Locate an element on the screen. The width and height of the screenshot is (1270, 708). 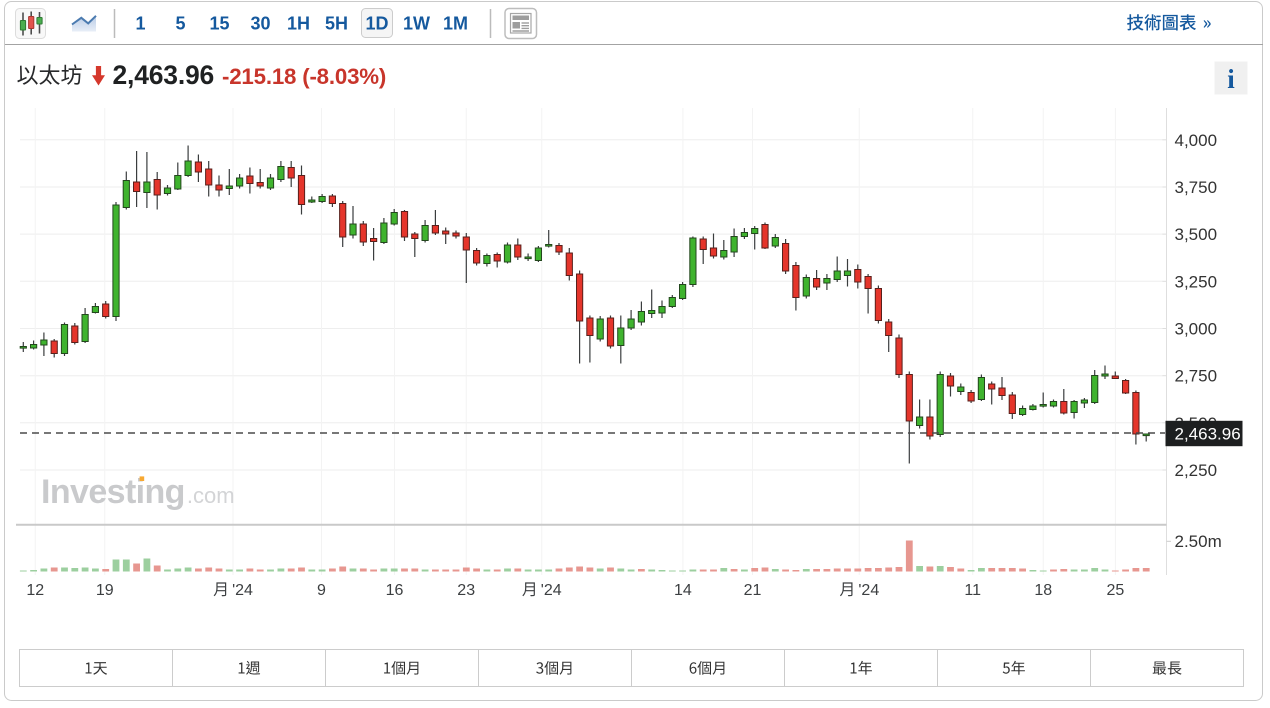
svg-text: 5H is located at coordinates (336, 24).